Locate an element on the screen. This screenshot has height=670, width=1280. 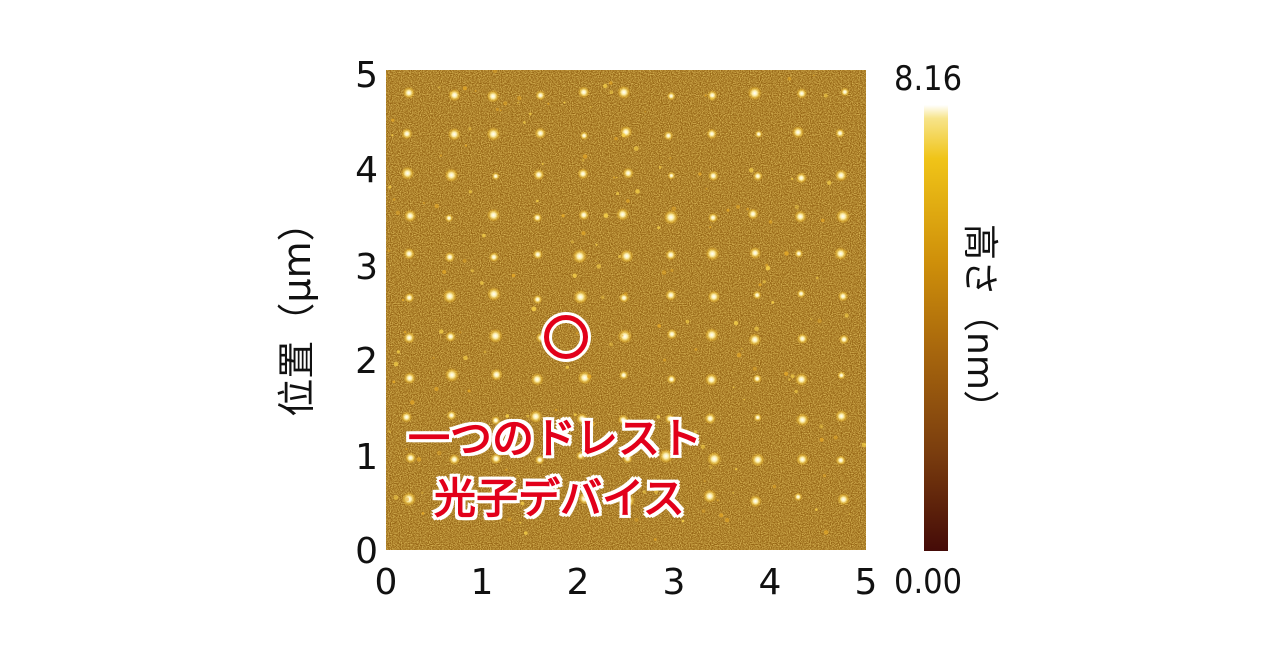
colorbar-min-label: 0.00 is located at coordinates (928, 582).